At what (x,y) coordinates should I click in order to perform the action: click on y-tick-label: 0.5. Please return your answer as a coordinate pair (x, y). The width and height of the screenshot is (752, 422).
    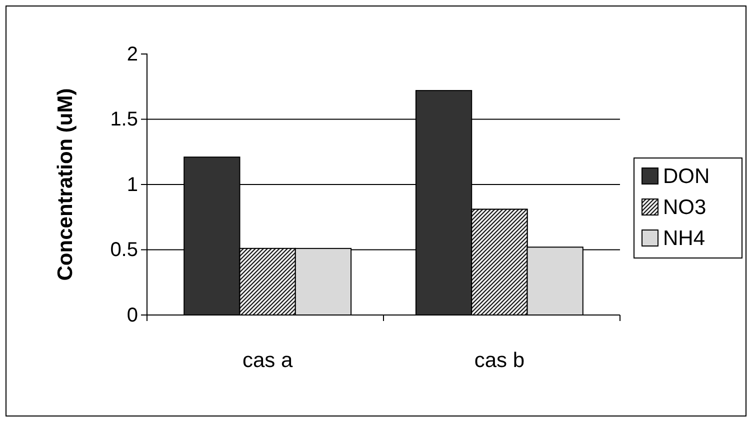
    Looking at the image, I should click on (124, 250).